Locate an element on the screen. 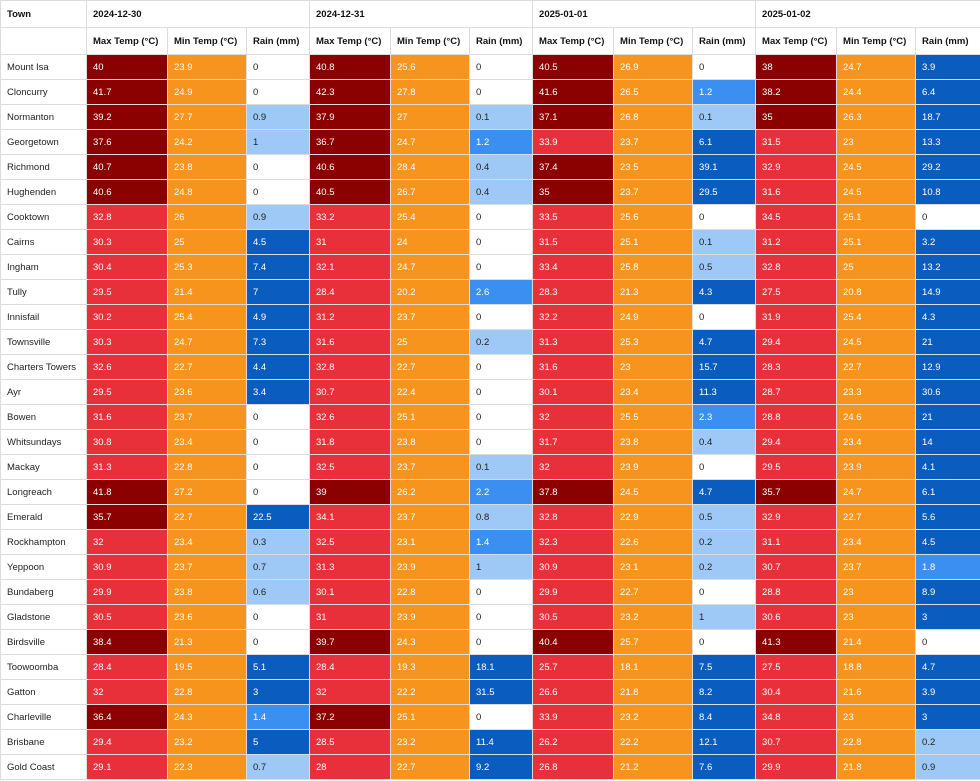 Image resolution: width=980 pixels, height=781 pixels. max-temp-cell: 34.8 is located at coordinates (796, 717).